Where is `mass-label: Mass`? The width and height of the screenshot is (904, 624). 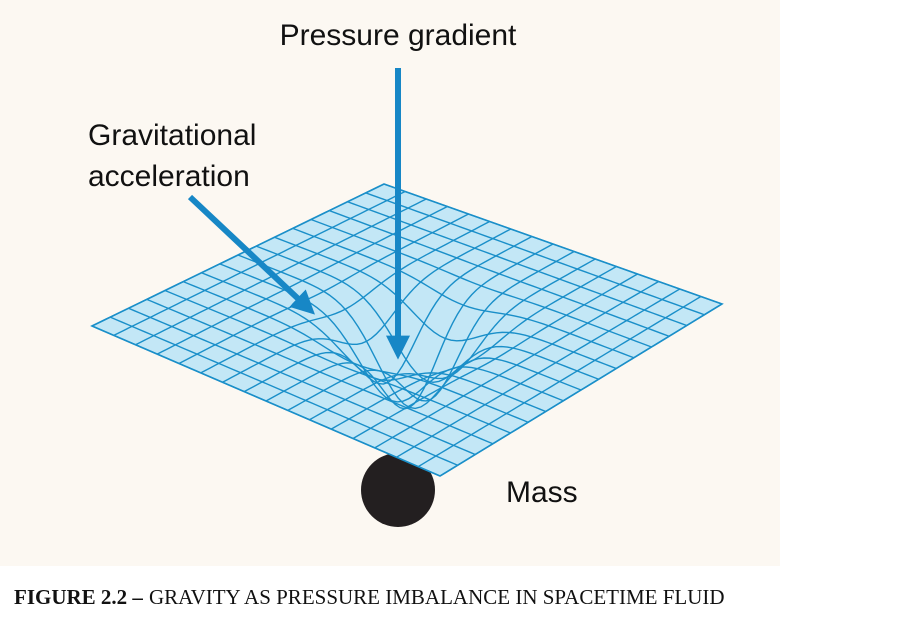
mass-label: Mass is located at coordinates (542, 492).